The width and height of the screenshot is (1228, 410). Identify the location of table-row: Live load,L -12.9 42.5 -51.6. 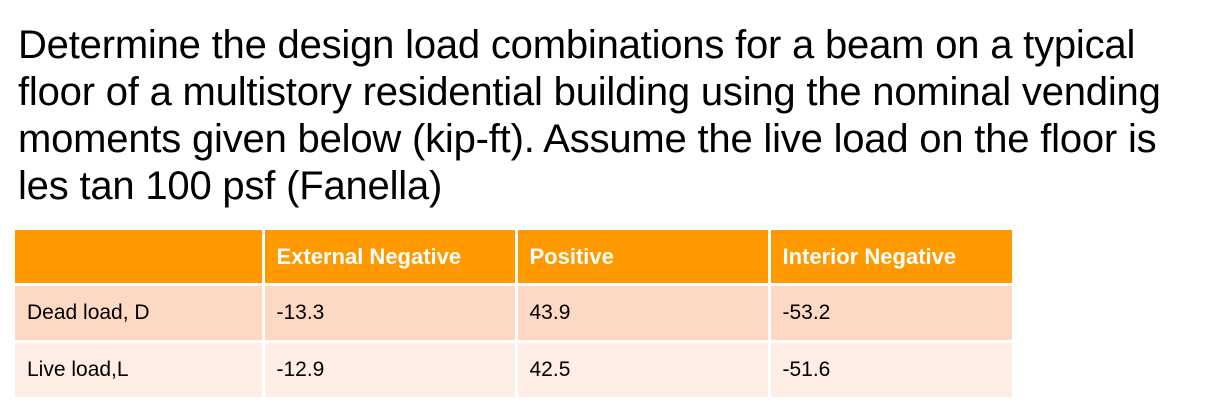
(513, 370).